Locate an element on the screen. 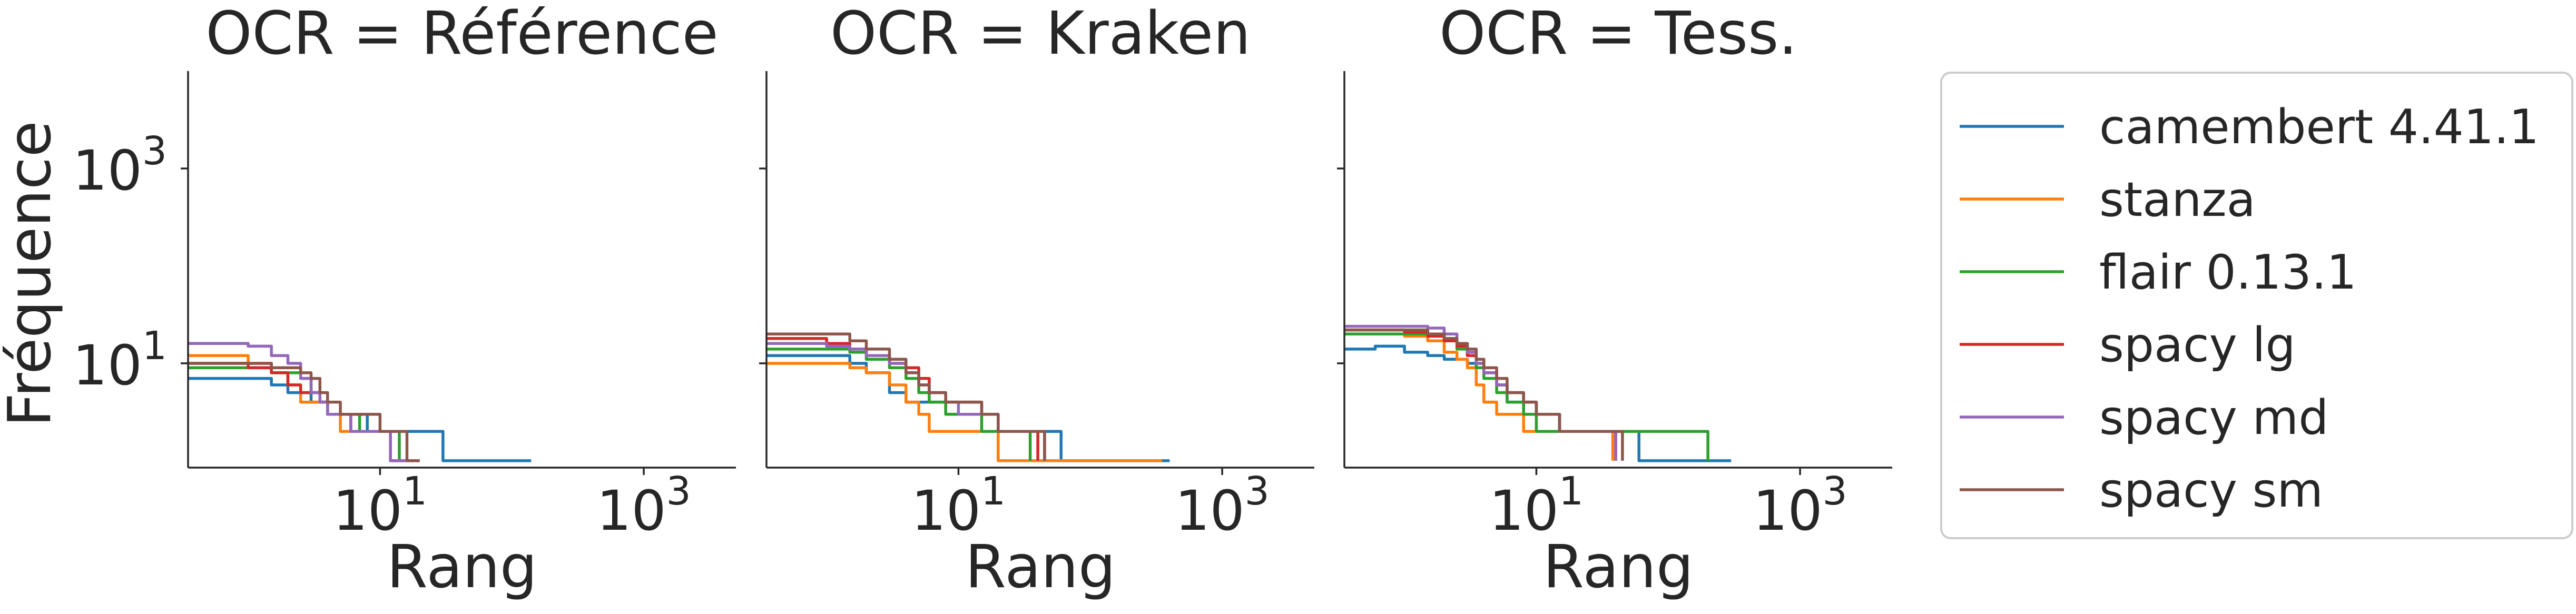 The width and height of the screenshot is (2576, 614). y-tick-label: 10¹ is located at coordinates (120, 360).